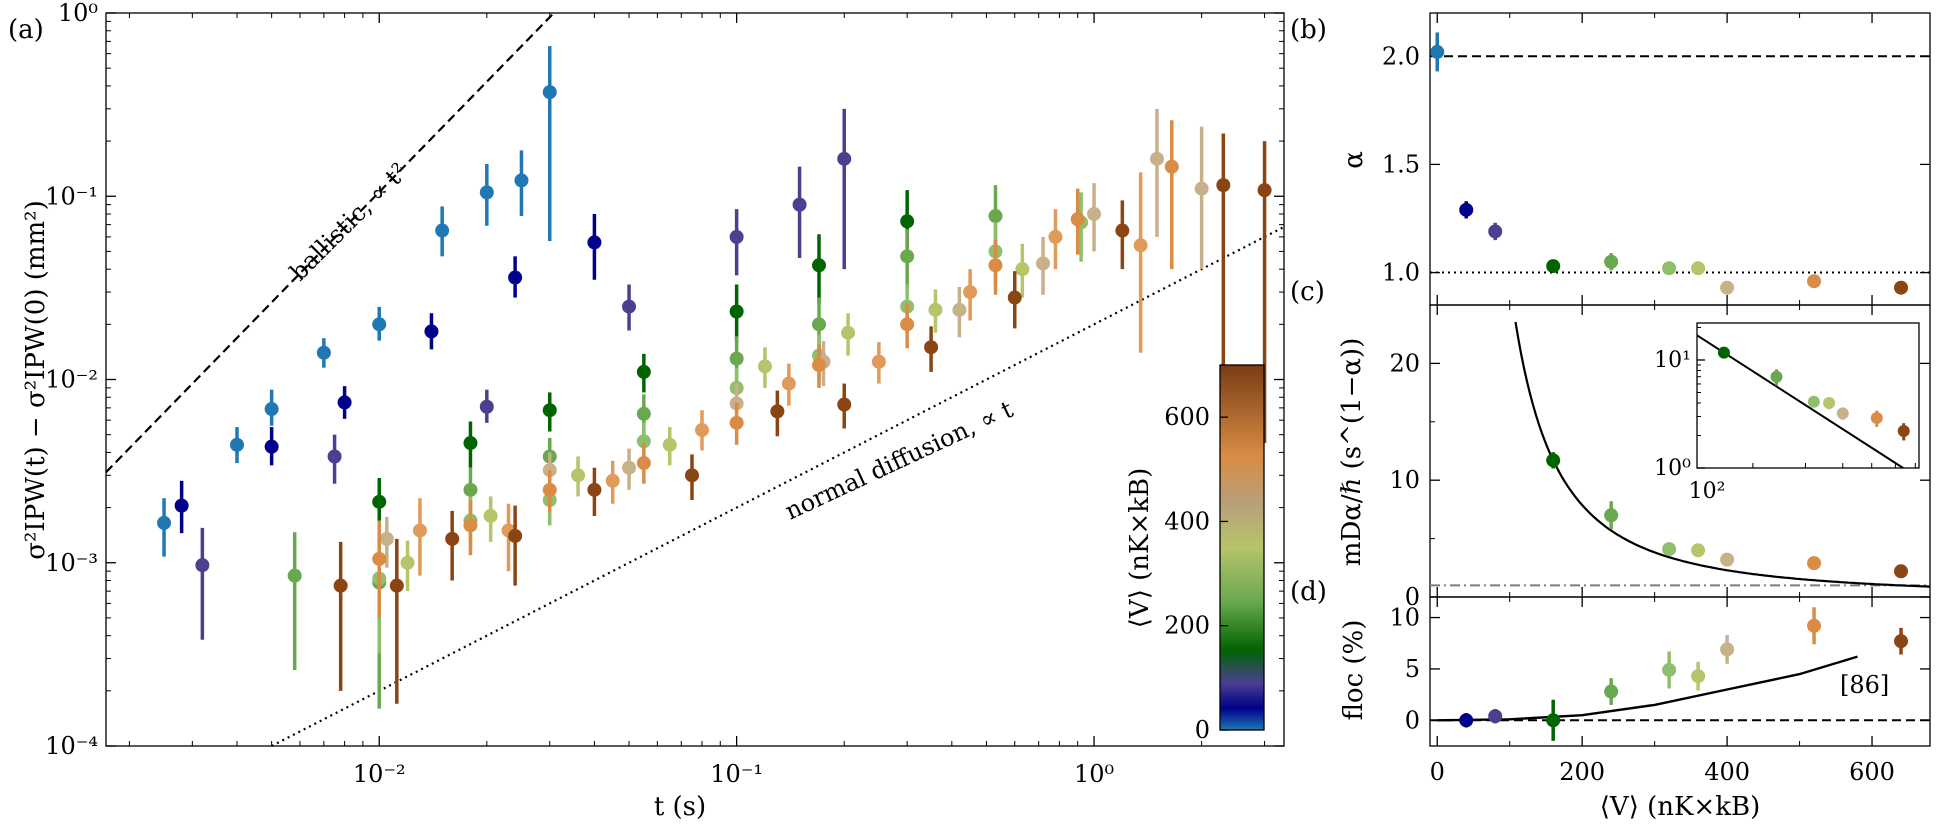  What do you see at coordinates (1800, 401) in the screenshot?
I see `inset-fit-line` at bounding box center [1800, 401].